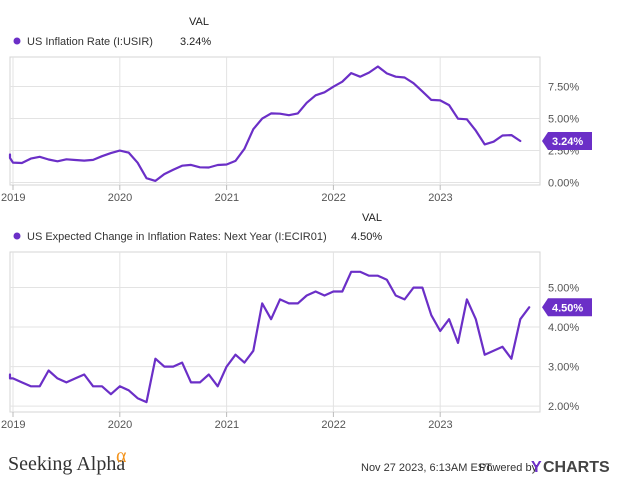 This screenshot has width=635, height=481. I want to click on y-tick-label: 2.00%, so click(563, 407).